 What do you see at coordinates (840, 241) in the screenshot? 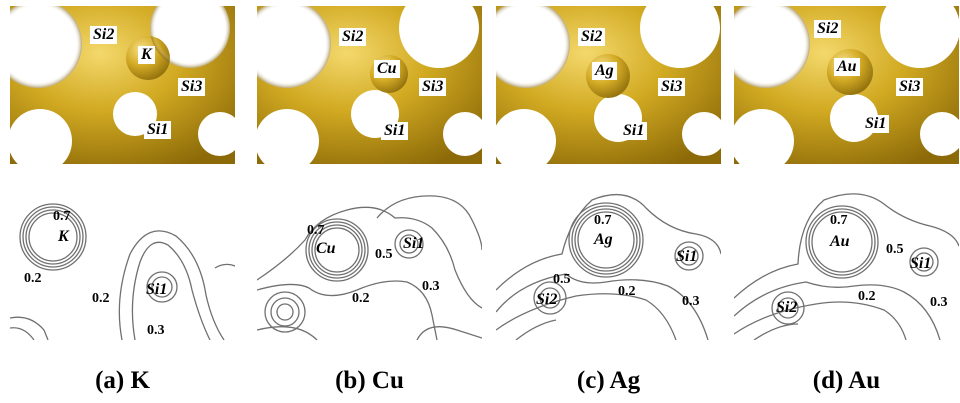
I see `contour-atom-label-au: Au` at bounding box center [840, 241].